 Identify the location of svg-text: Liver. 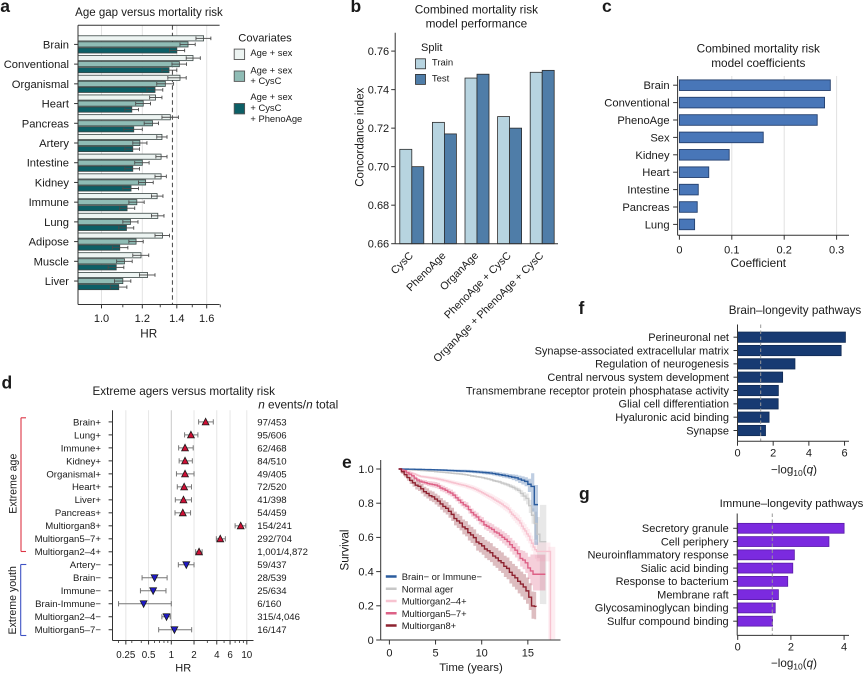
(57, 282).